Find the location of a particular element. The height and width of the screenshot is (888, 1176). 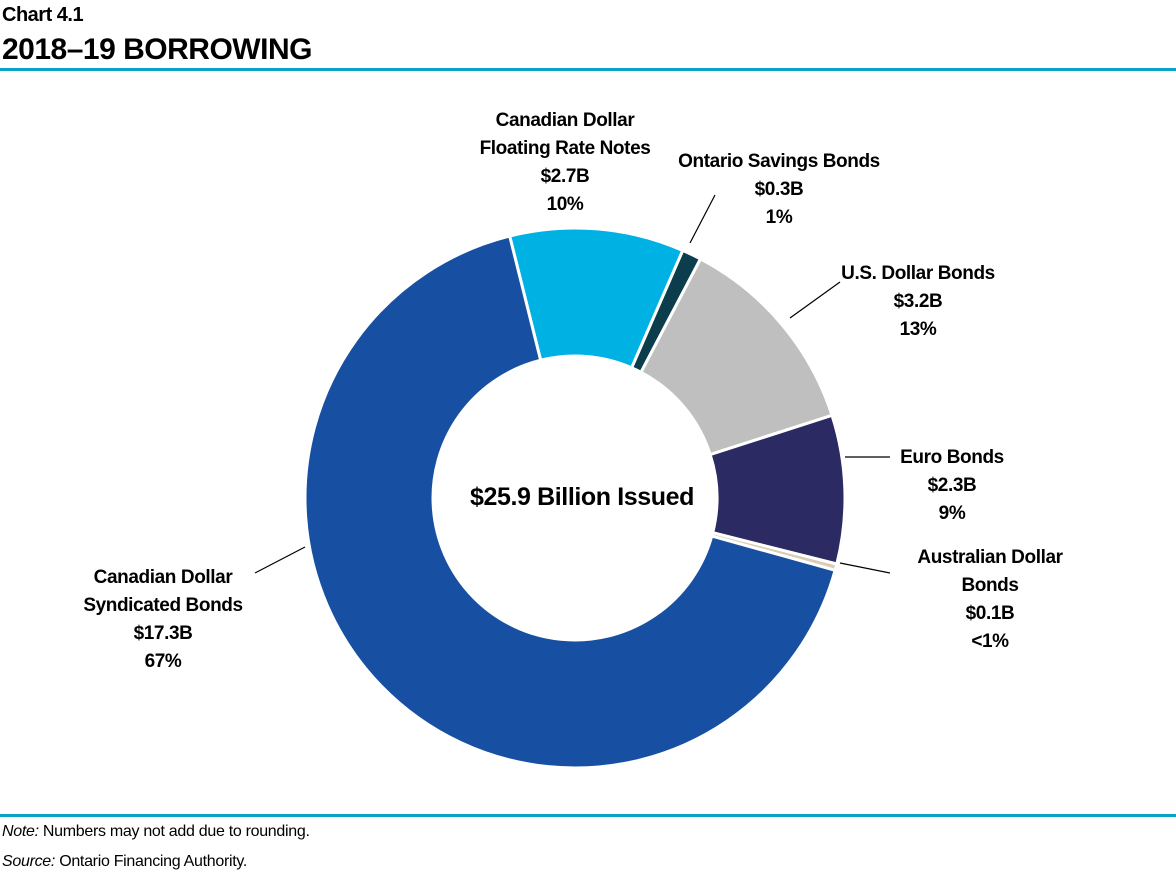

bottom-divider is located at coordinates (588, 815).